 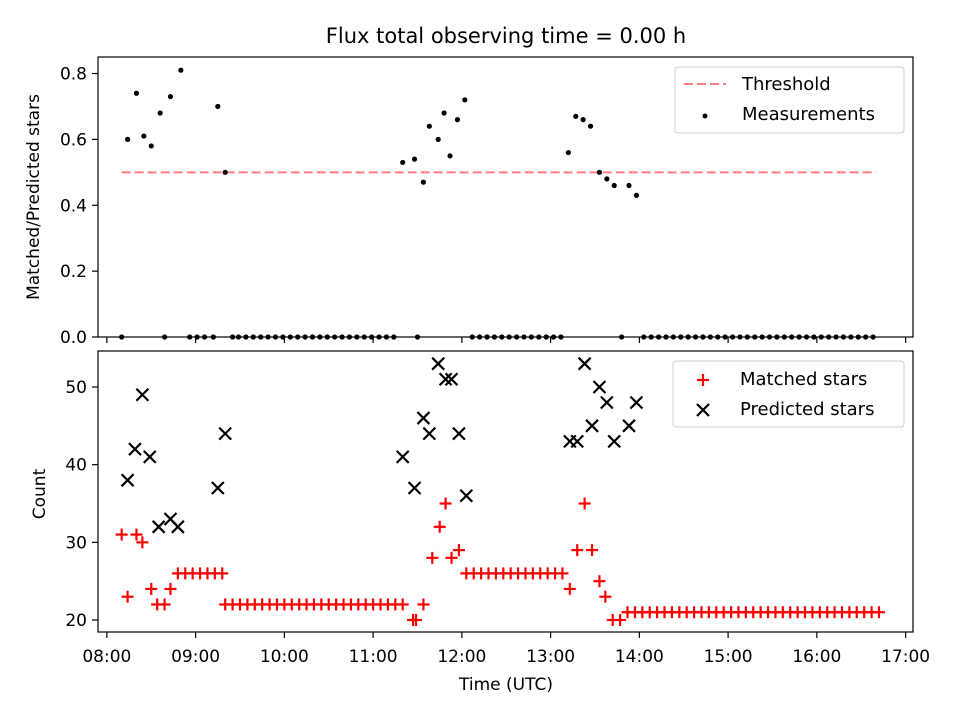 I want to click on legend-threshold-label: Threshold, so click(x=786, y=84).